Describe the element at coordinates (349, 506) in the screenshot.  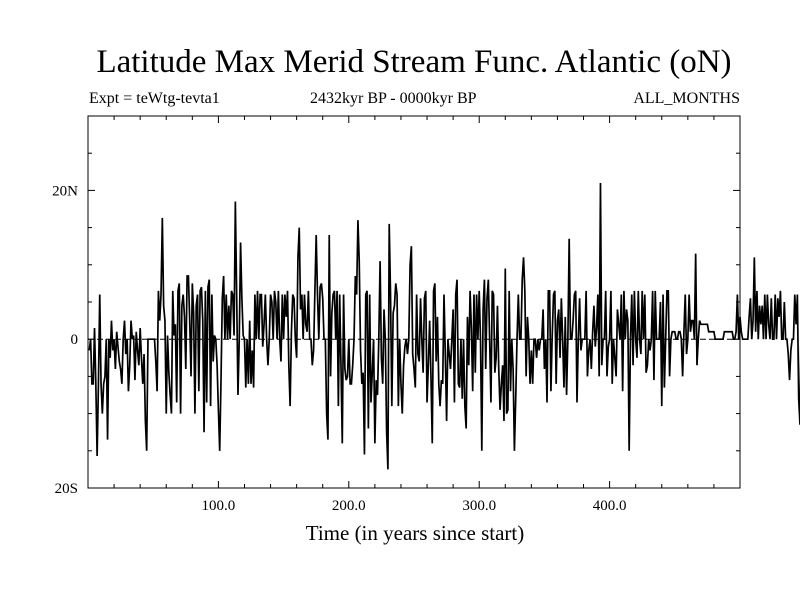
I see `x-tick-label: 200.0` at that location.